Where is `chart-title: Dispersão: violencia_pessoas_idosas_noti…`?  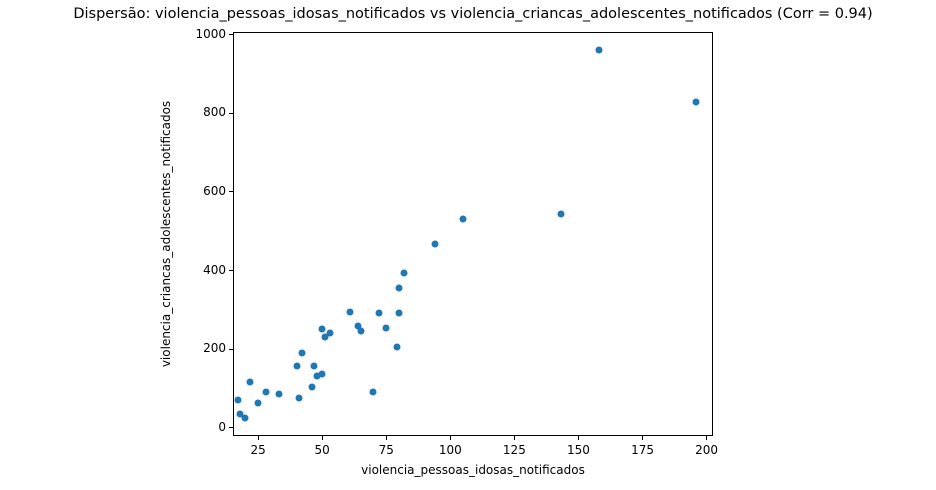 chart-title: Dispersão: violencia_pessoas_idosas_noti… is located at coordinates (473, 14).